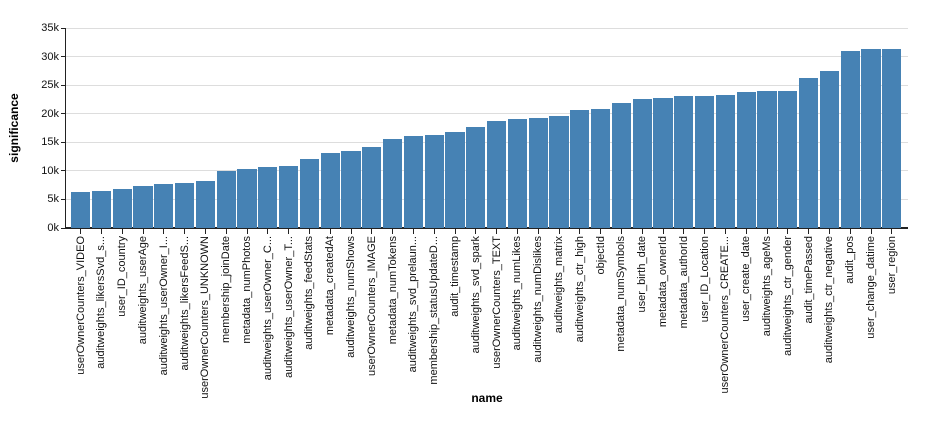 The height and width of the screenshot is (422, 937). I want to click on y-axis-tick-label: 5k, so click(53, 199).